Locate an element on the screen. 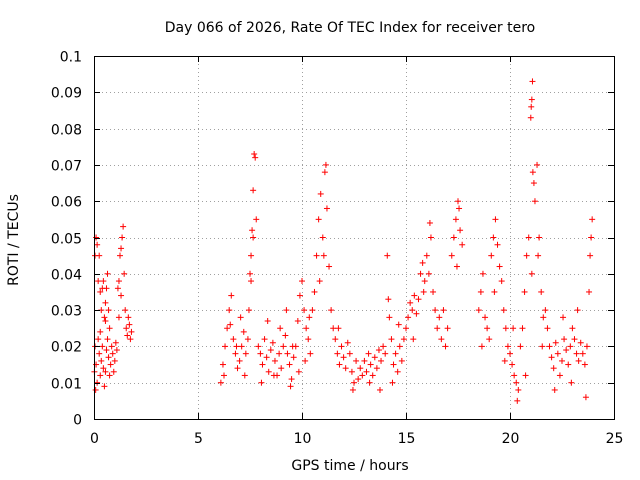 The image size is (640, 480). x-axis-label: GPS time / hours is located at coordinates (349, 466).